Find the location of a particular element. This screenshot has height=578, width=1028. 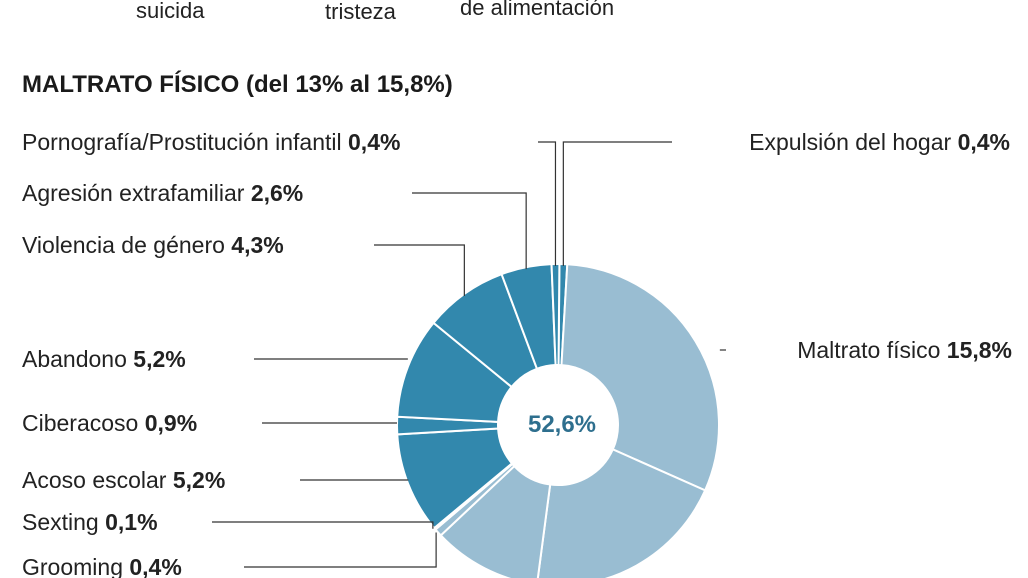

label-acoso-escolar: Acoso escolar 5,2% is located at coordinates (123, 480).